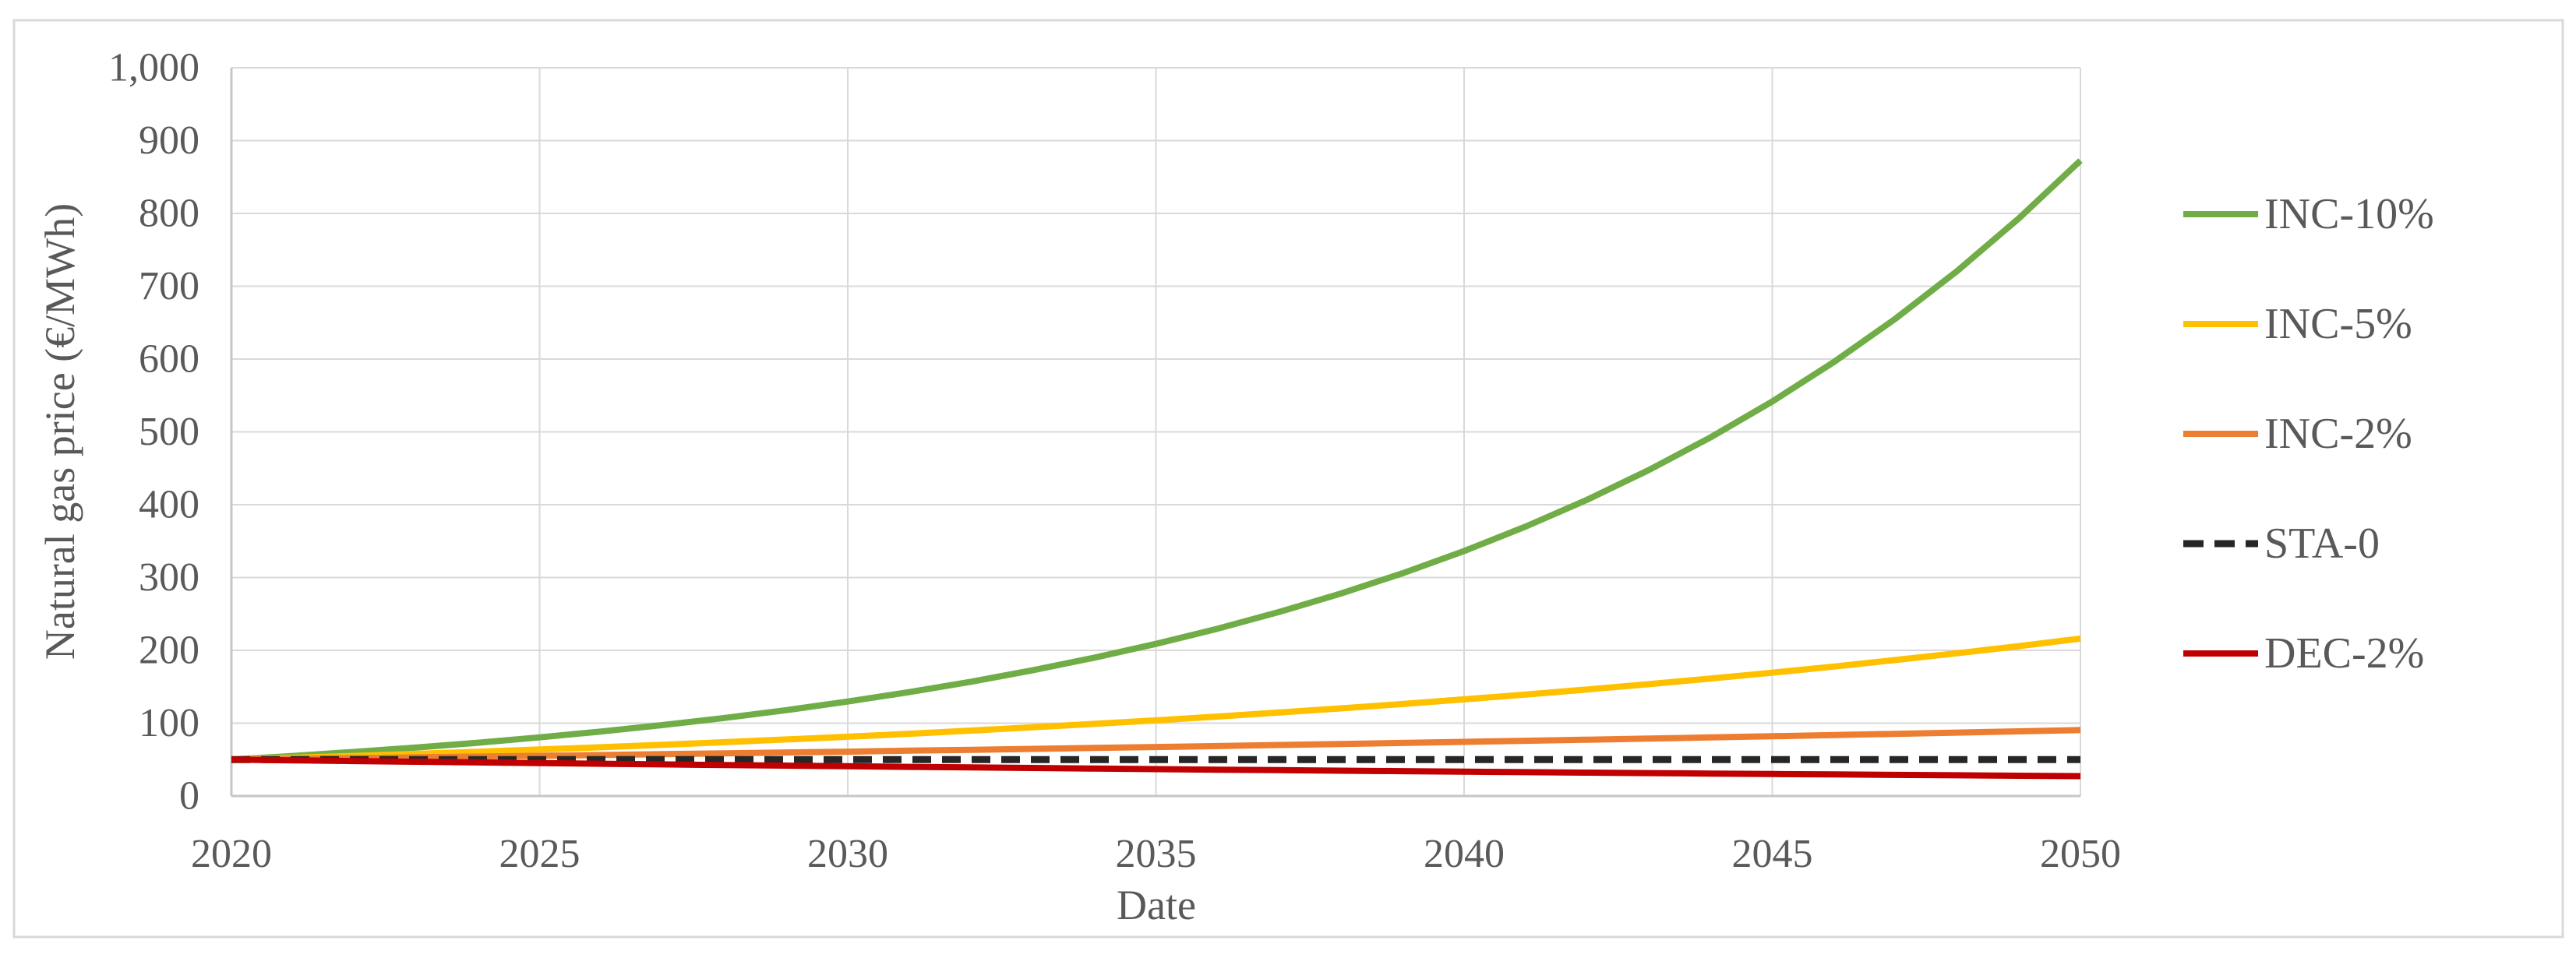 This screenshot has width=2576, height=958. What do you see at coordinates (169, 651) in the screenshot?
I see `y-tick-label: 200` at bounding box center [169, 651].